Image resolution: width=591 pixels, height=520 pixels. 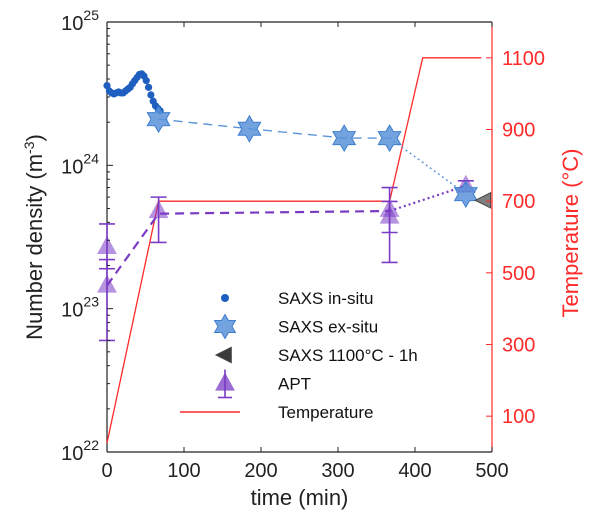 What do you see at coordinates (80, 451) in the screenshot?
I see `y-left-tick-label: 1022` at bounding box center [80, 451].